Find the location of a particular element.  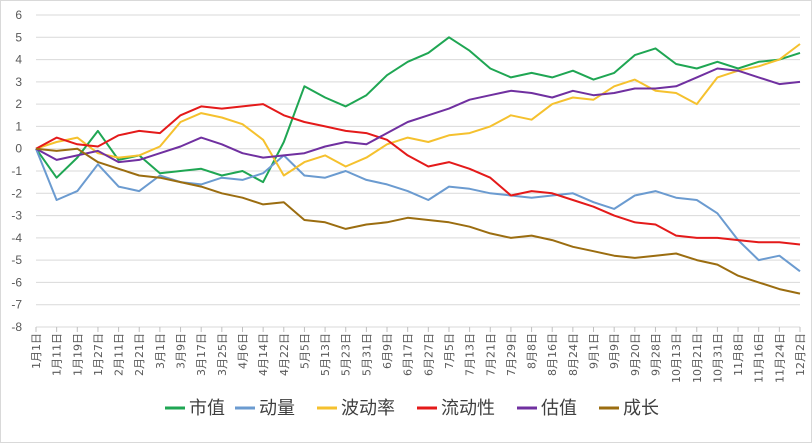

x-tick-label: 9月28日 is located at coordinates (655, 354).